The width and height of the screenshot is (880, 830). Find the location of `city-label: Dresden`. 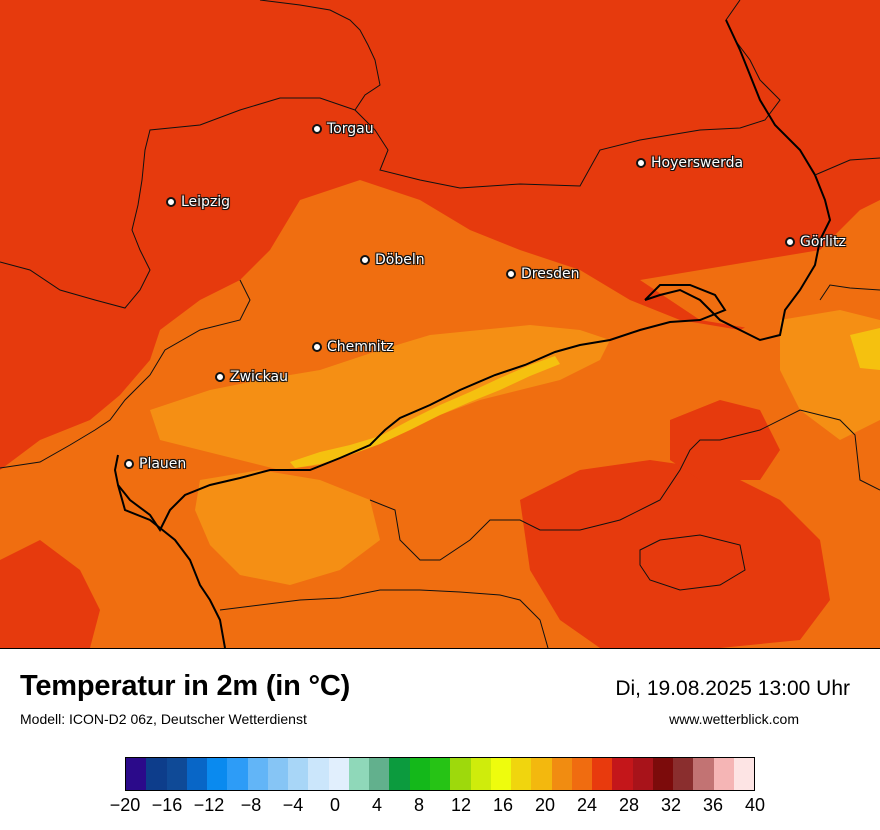

city-label: Dresden is located at coordinates (550, 274).